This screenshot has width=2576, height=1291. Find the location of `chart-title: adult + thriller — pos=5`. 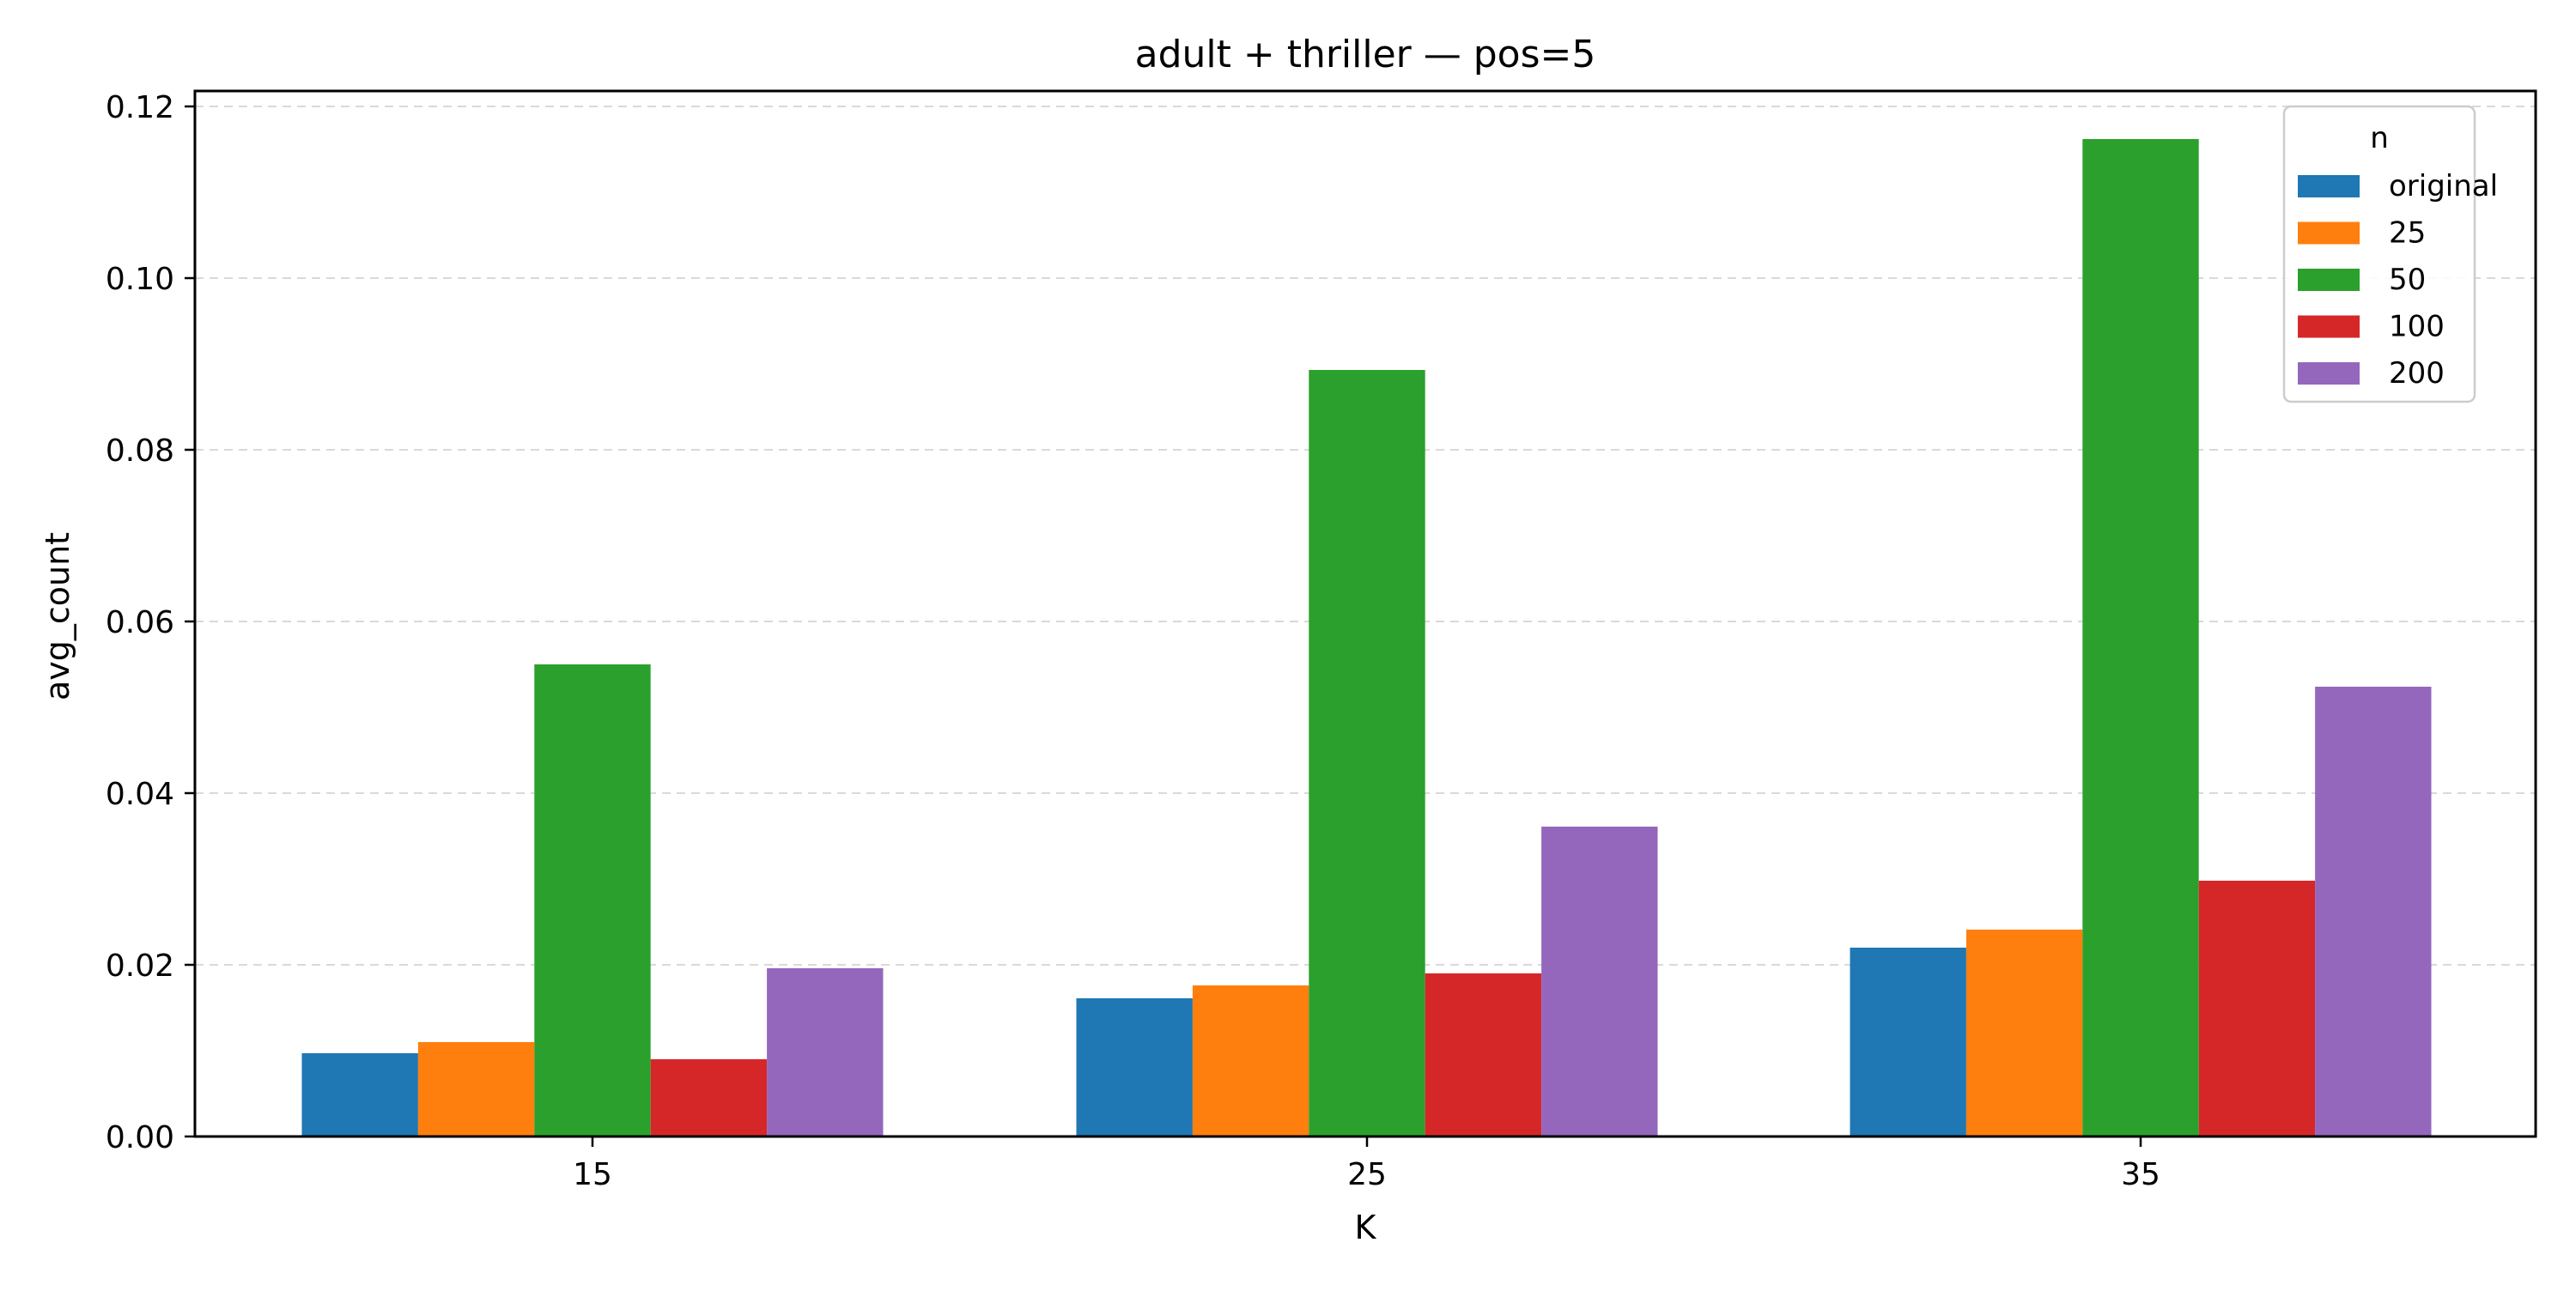

chart-title: adult + thriller — pos=5 is located at coordinates (1365, 55).